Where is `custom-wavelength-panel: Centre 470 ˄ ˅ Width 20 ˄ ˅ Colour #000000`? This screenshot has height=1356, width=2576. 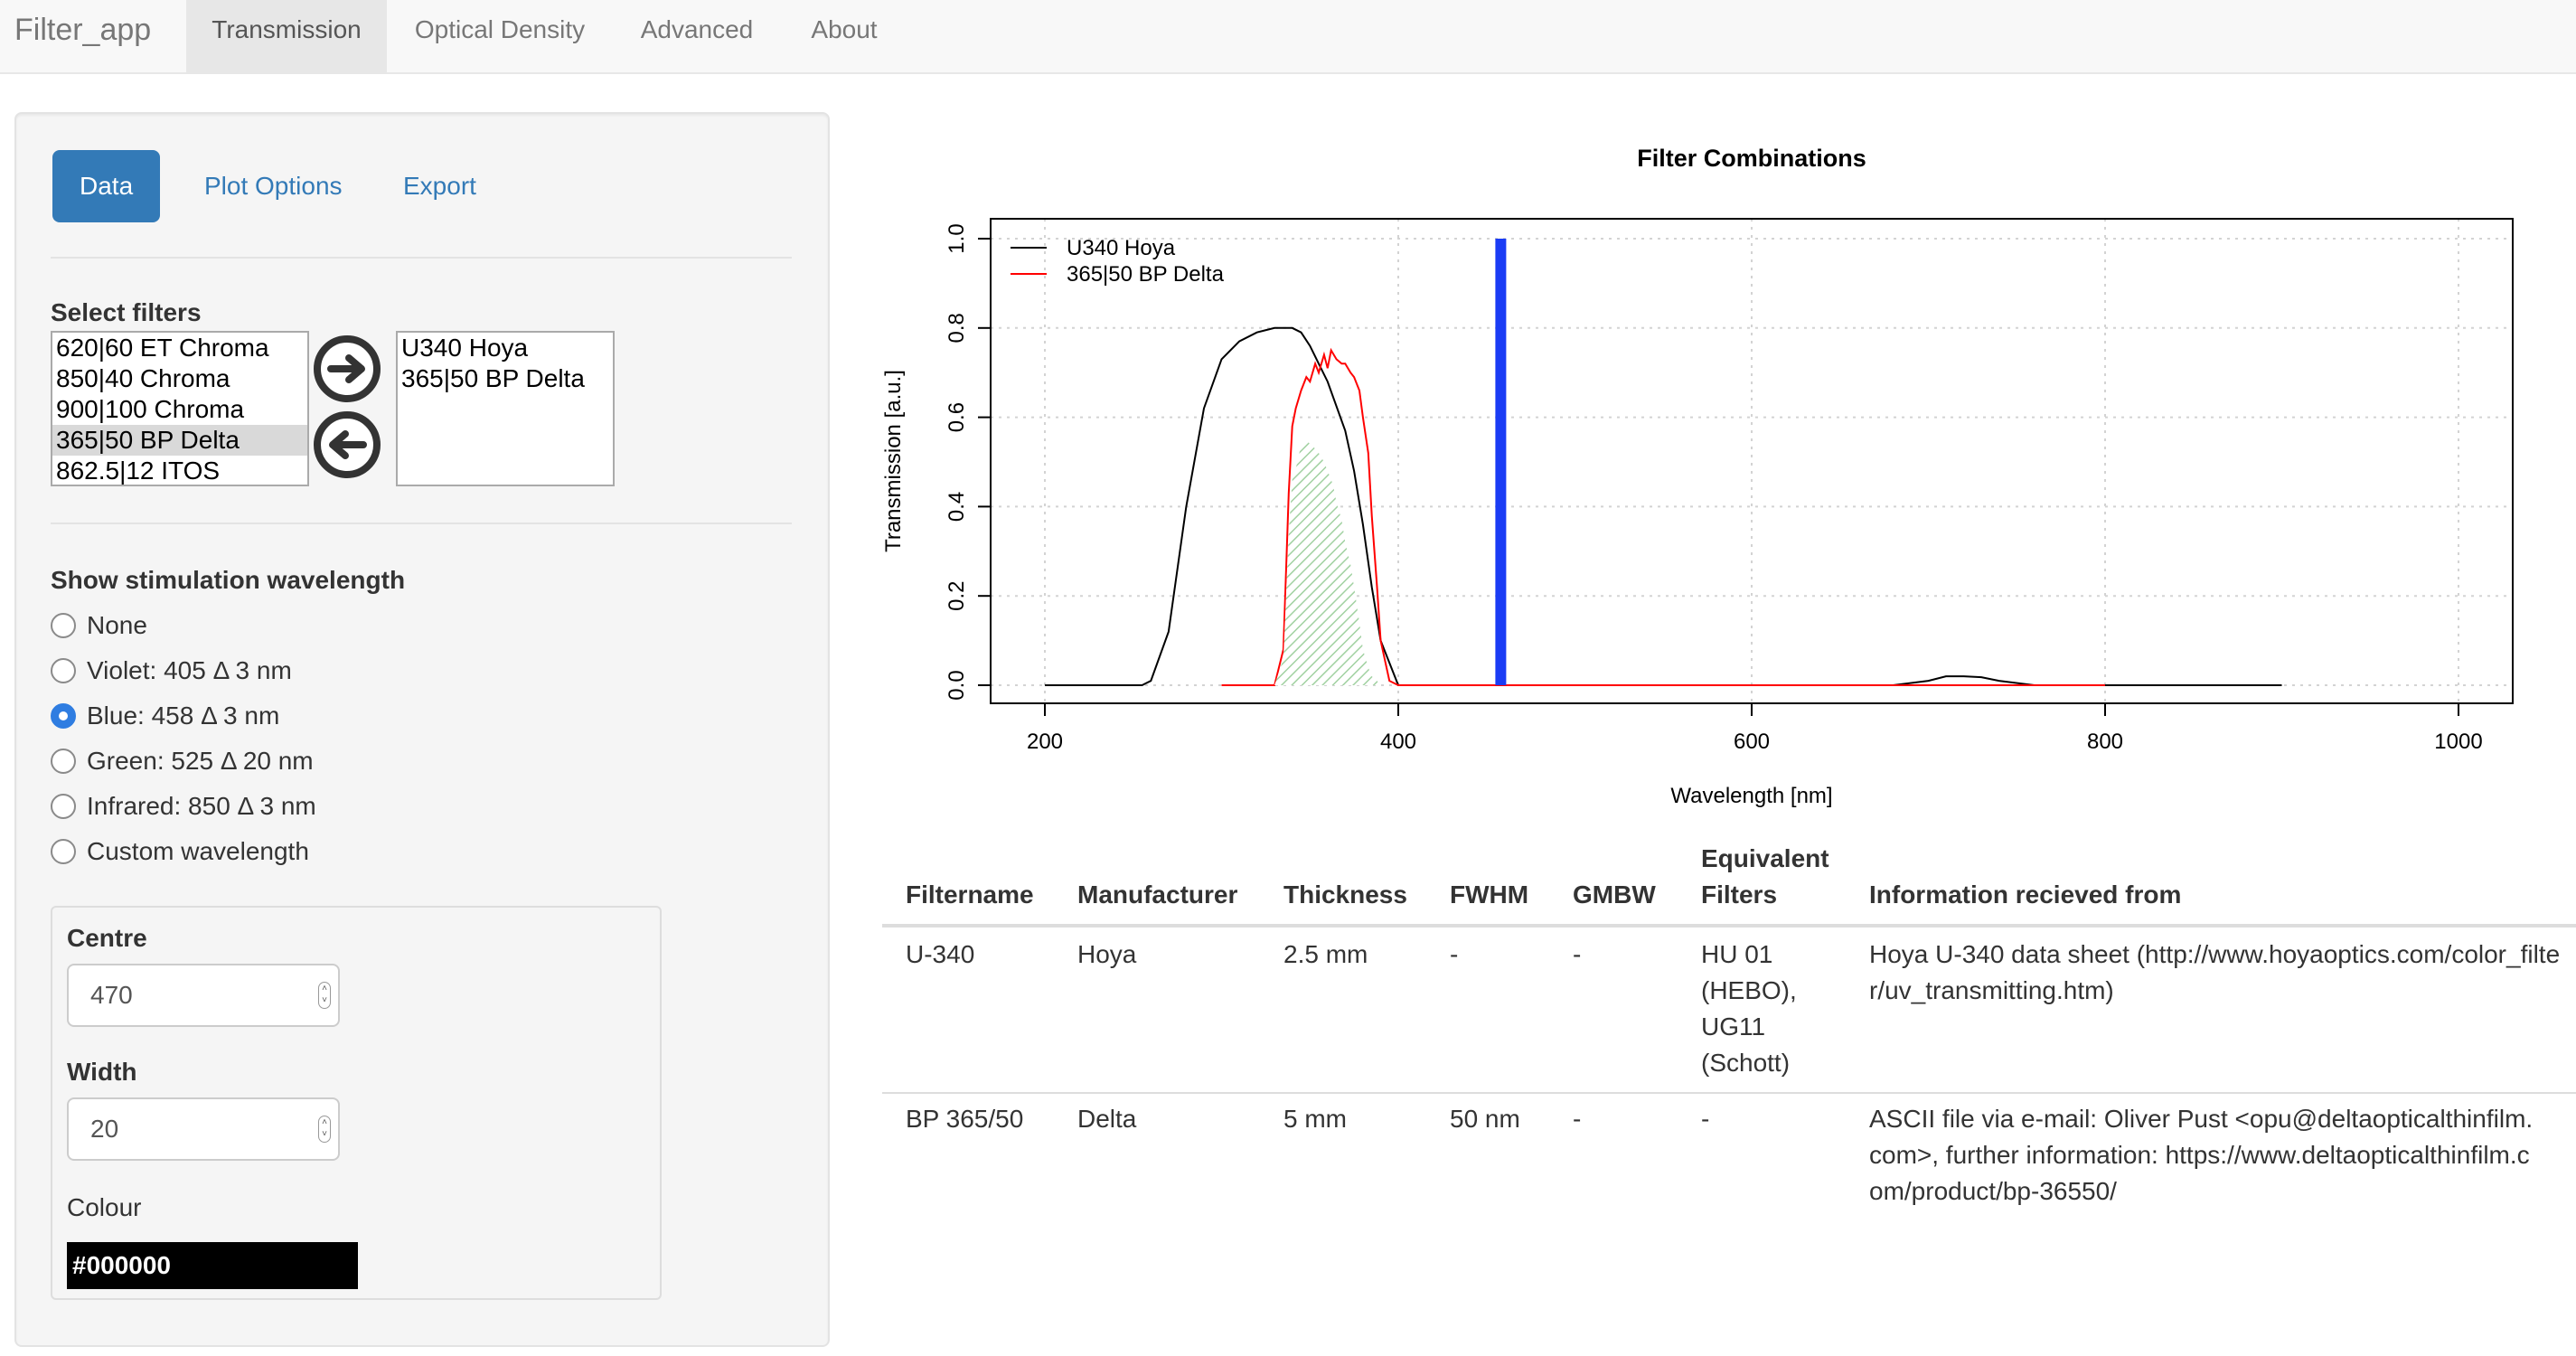 custom-wavelength-panel: Centre 470 ˄ ˅ Width 20 ˄ ˅ Colour #000000 is located at coordinates (357, 1103).